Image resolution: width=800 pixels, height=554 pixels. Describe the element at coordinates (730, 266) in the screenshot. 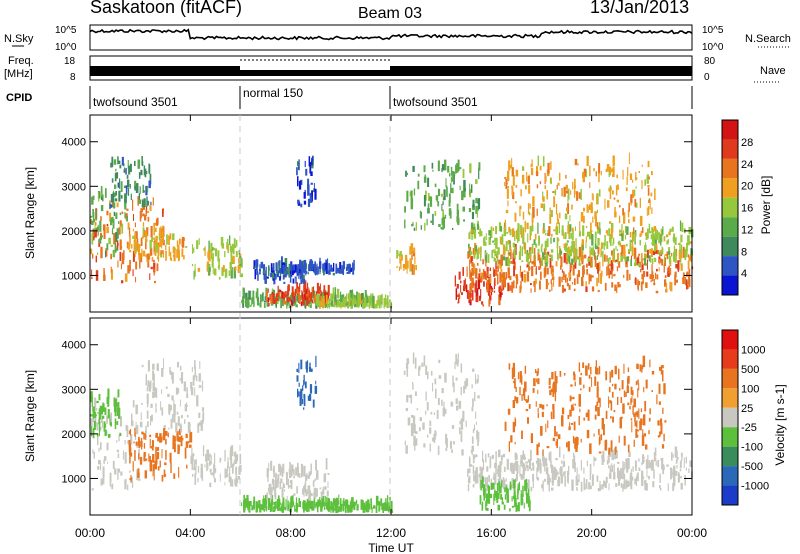

I see `colorbar-swatch` at that location.